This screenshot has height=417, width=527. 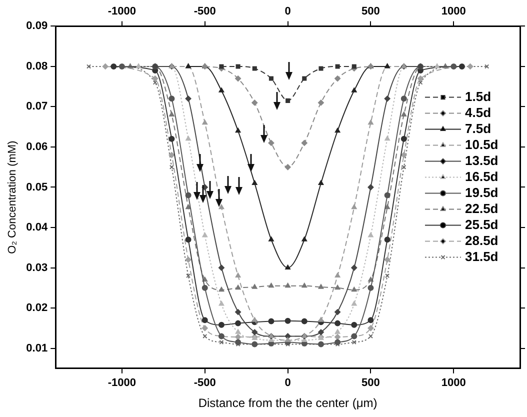 I want to click on y-tick-label: 0.02, so click(x=37, y=308).